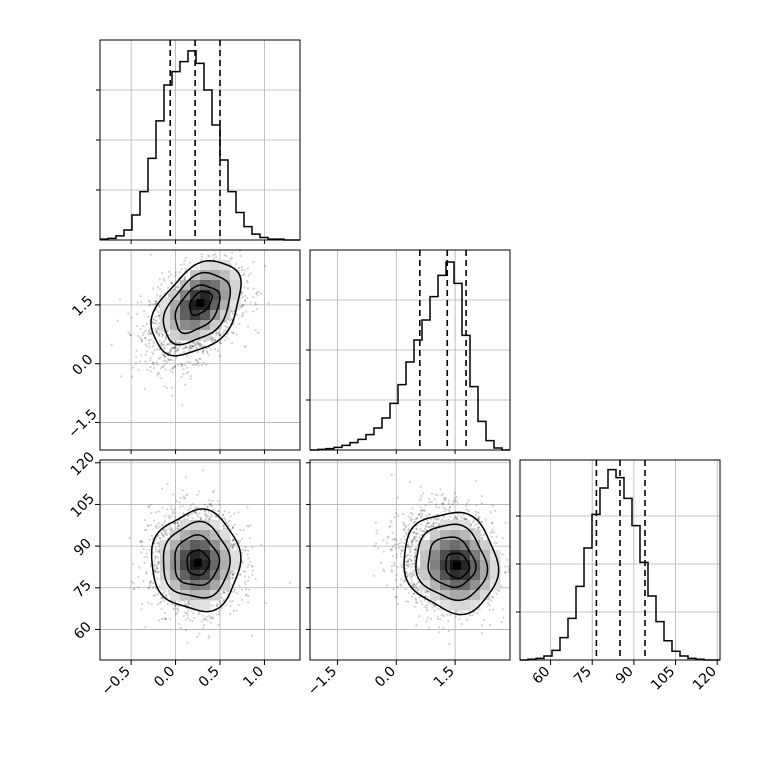 This screenshot has height=760, width=760. What do you see at coordinates (209, 677) in the screenshot?
I see `x-tick-label: 0.5` at bounding box center [209, 677].